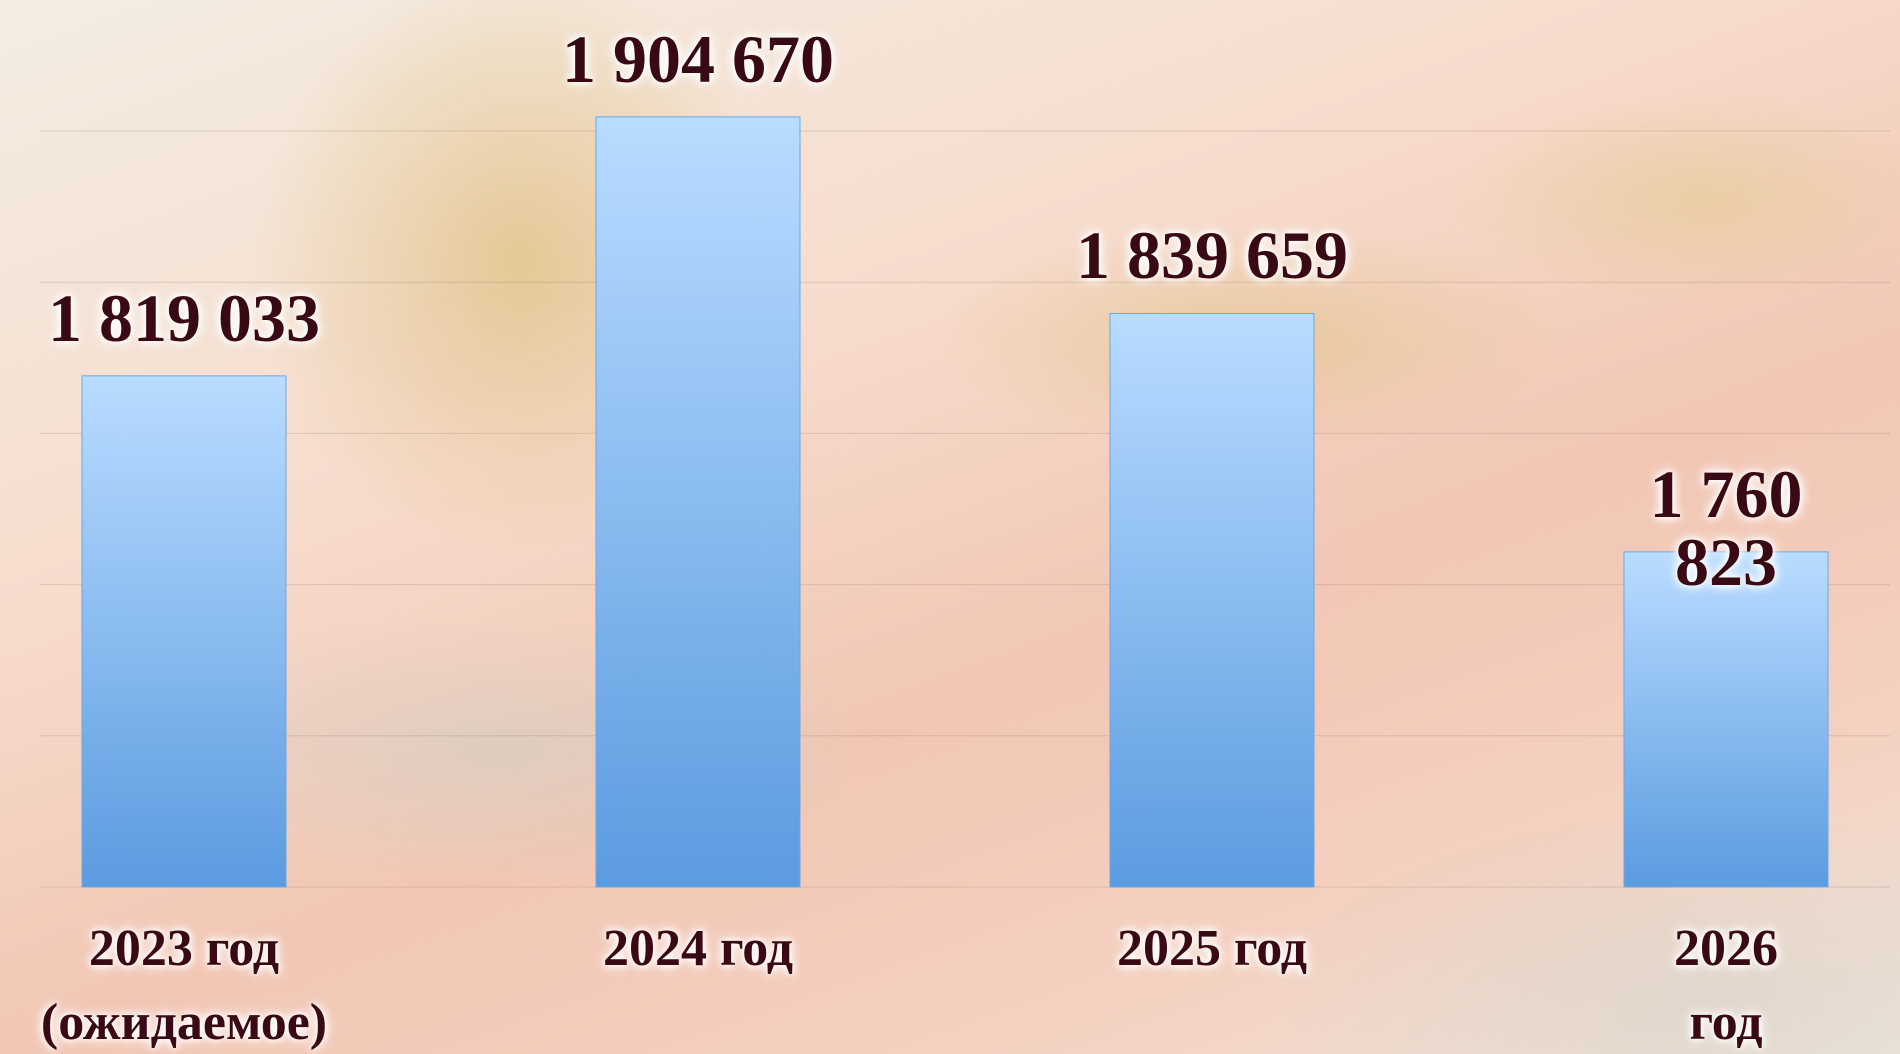  Describe the element at coordinates (1726, 985) in the screenshot. I see `x-tick-label: 2026 год` at that location.